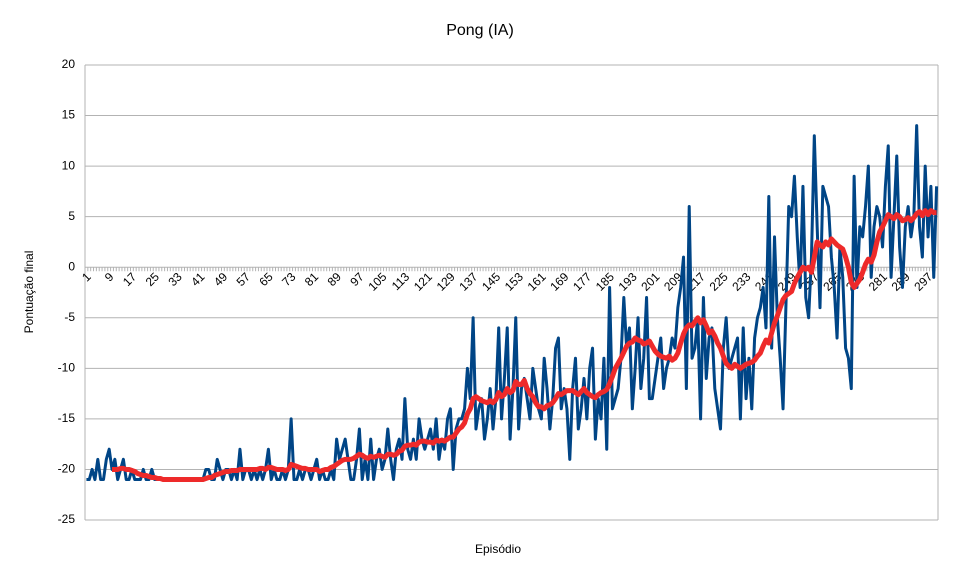 The image size is (960, 576). What do you see at coordinates (69, 317) in the screenshot?
I see `y-tick-label: -5` at bounding box center [69, 317].